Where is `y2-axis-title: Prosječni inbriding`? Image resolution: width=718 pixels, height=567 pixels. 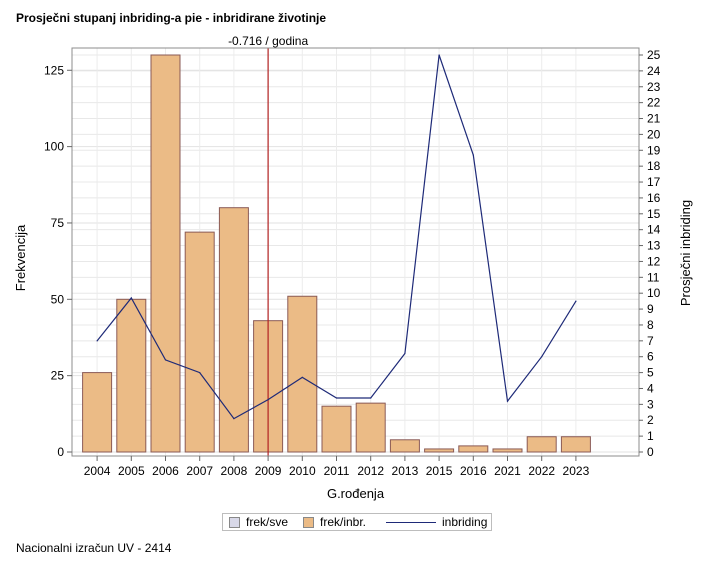
y2-axis-title: Prosječni inbriding is located at coordinates (685, 253).